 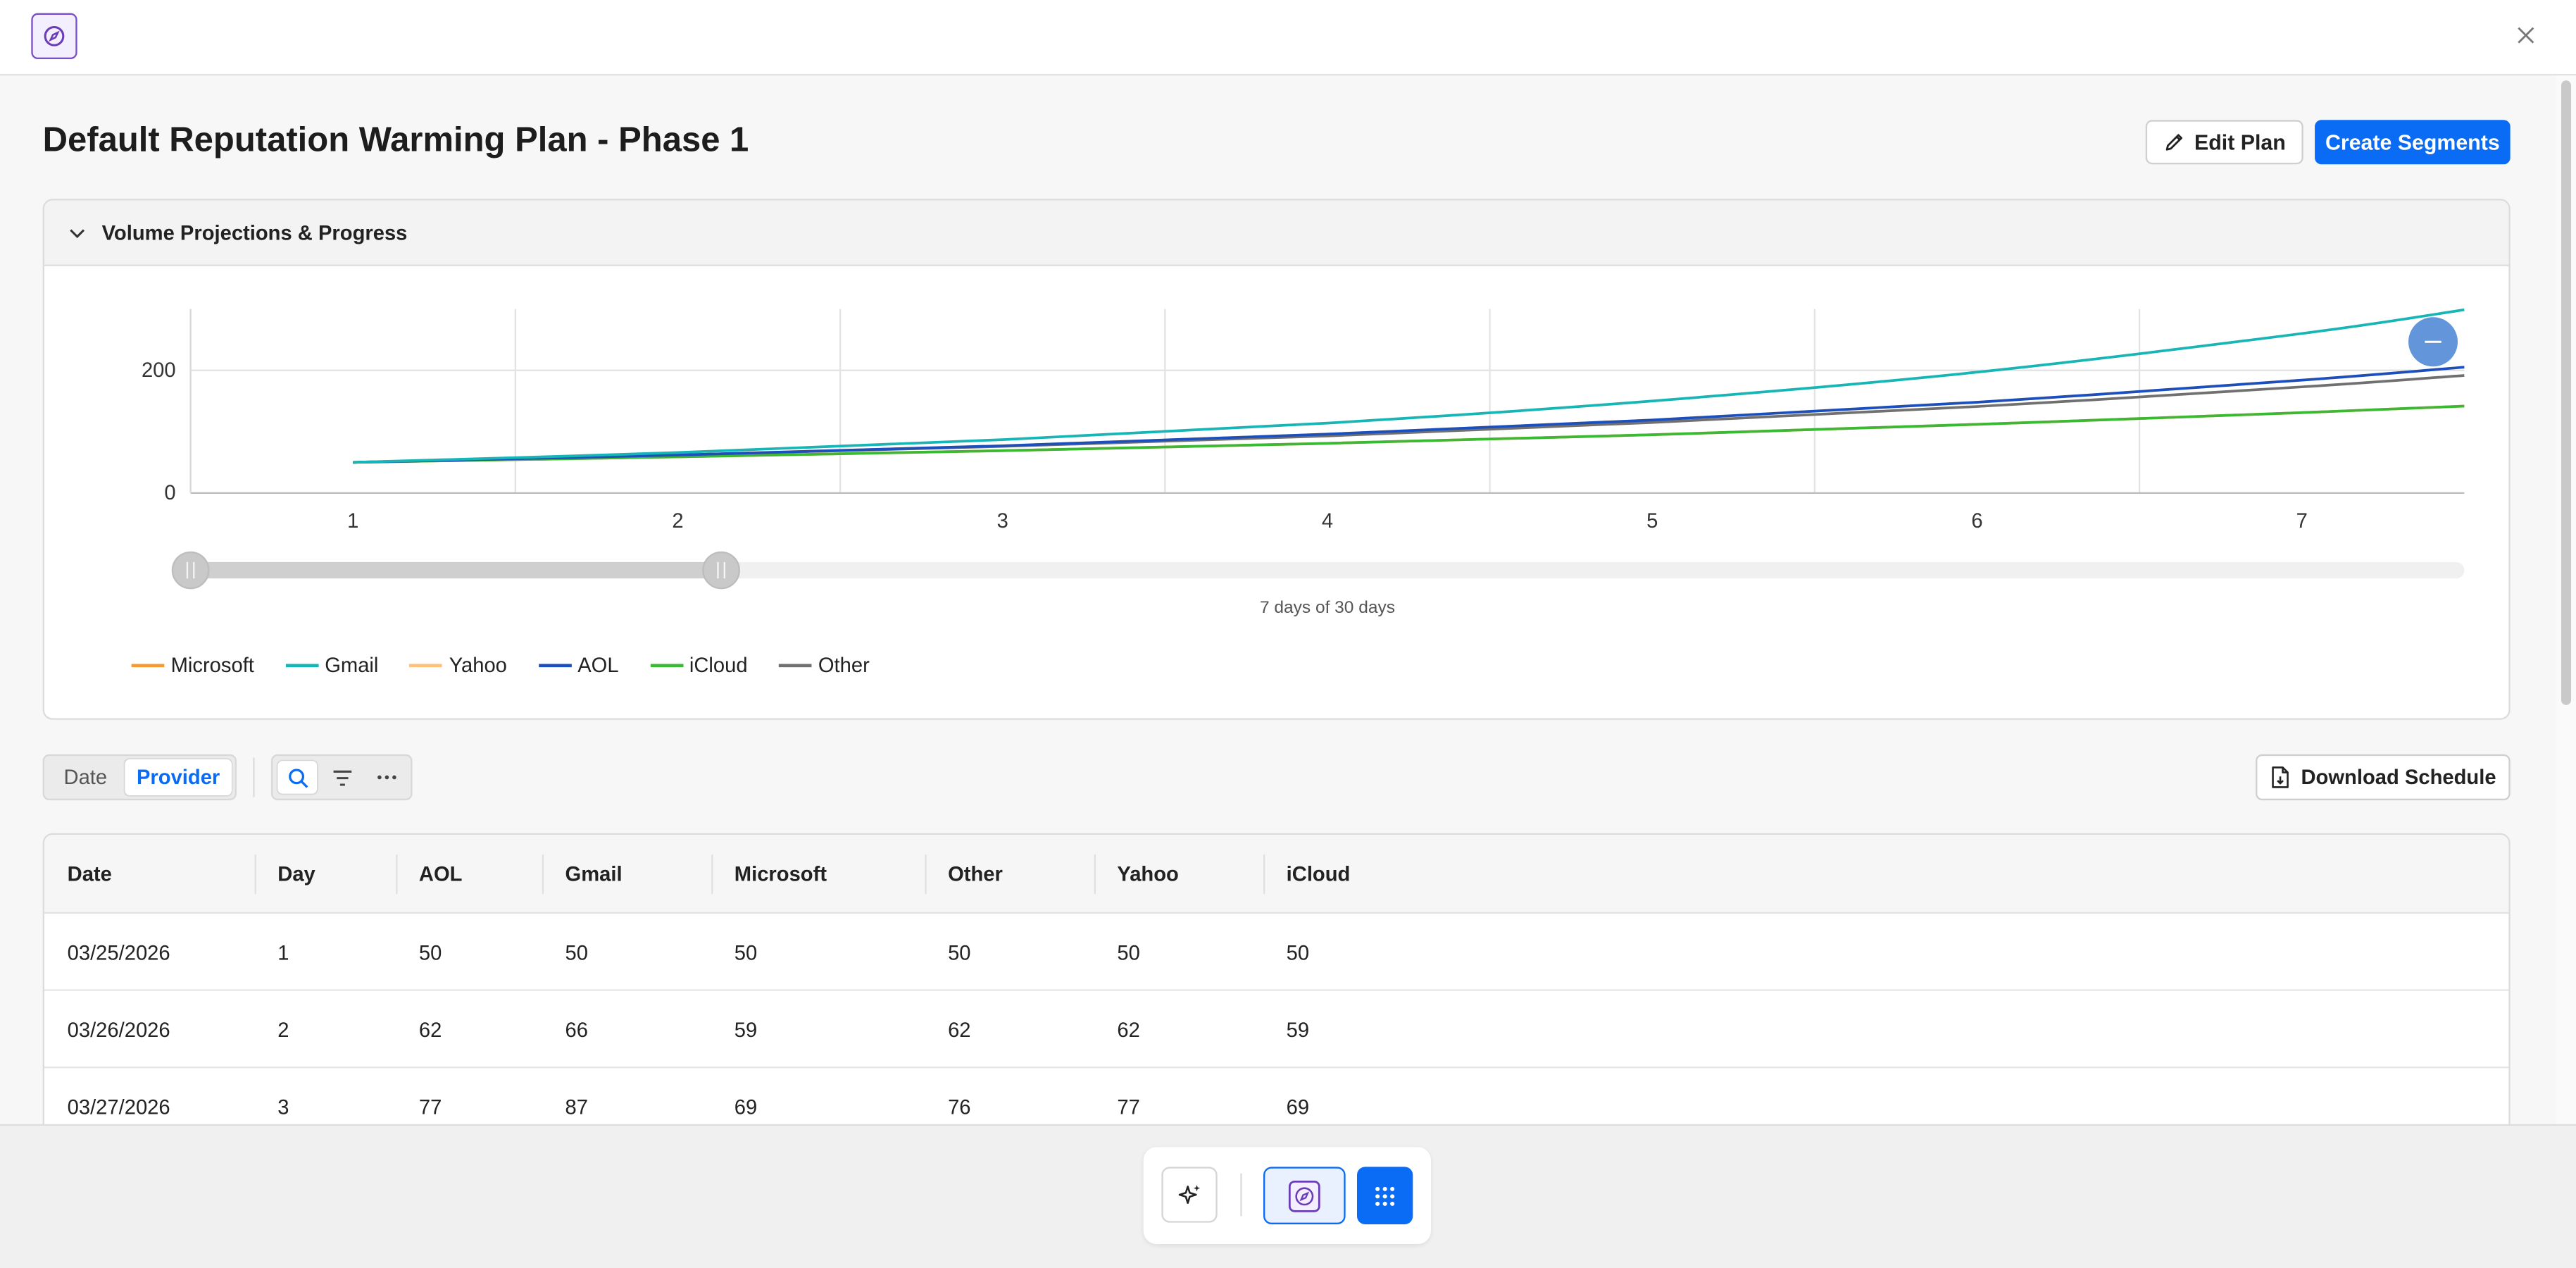 What do you see at coordinates (1976, 521) in the screenshot?
I see `x-tick-label: 6` at bounding box center [1976, 521].